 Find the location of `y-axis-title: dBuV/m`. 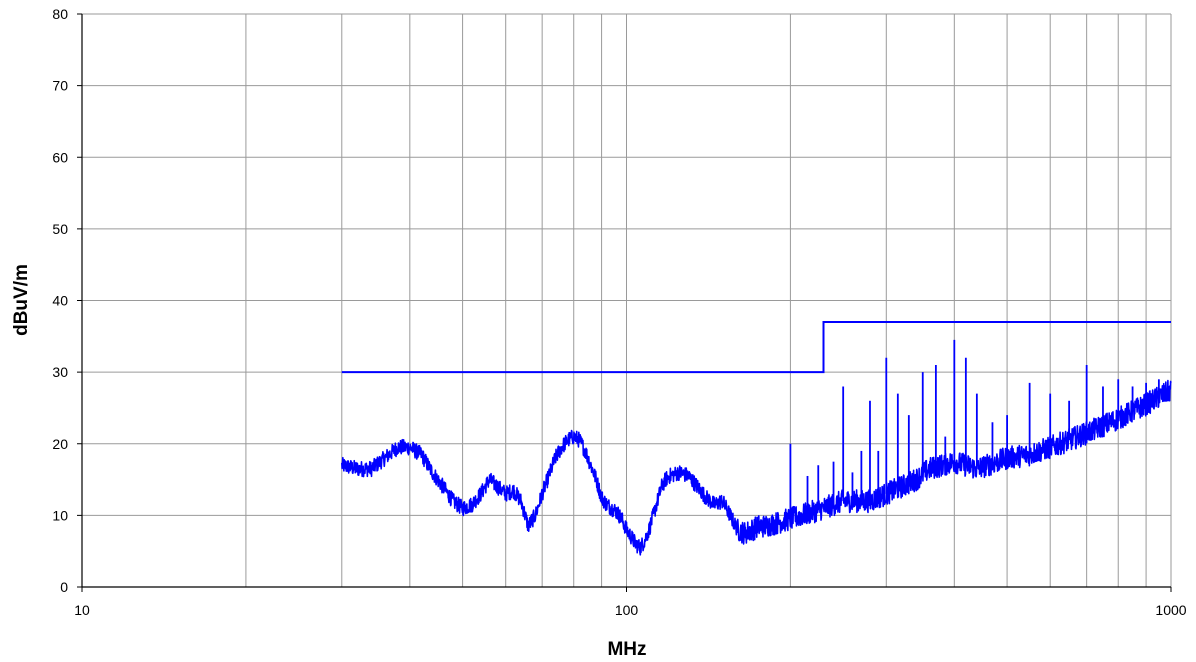

y-axis-title: dBuV/m is located at coordinates (21, 300).